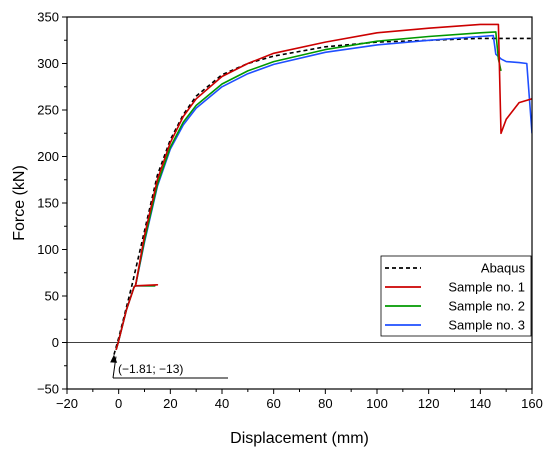 This screenshot has width=550, height=453. Describe the element at coordinates (19, 203) in the screenshot. I see `y-axis-title: Force (kN)` at that location.